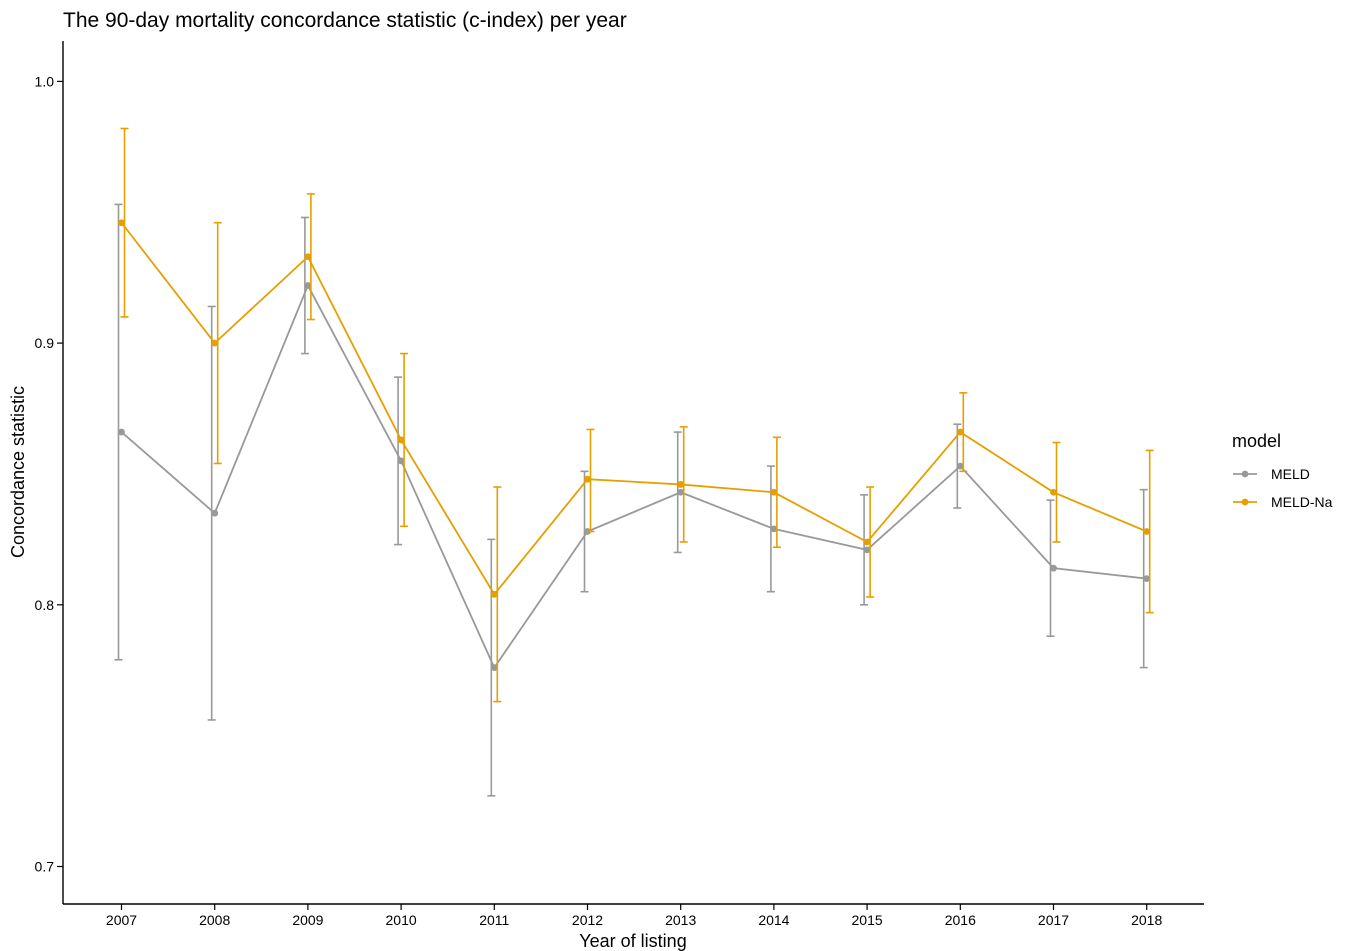  What do you see at coordinates (1053, 920) in the screenshot?
I see `x-tick-label: 2017` at bounding box center [1053, 920].